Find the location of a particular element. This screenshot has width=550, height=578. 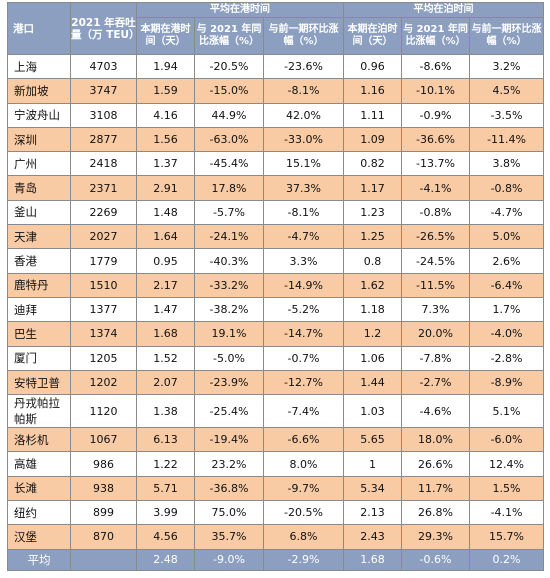

cell-port-yoy: -9.0% is located at coordinates (229, 559).